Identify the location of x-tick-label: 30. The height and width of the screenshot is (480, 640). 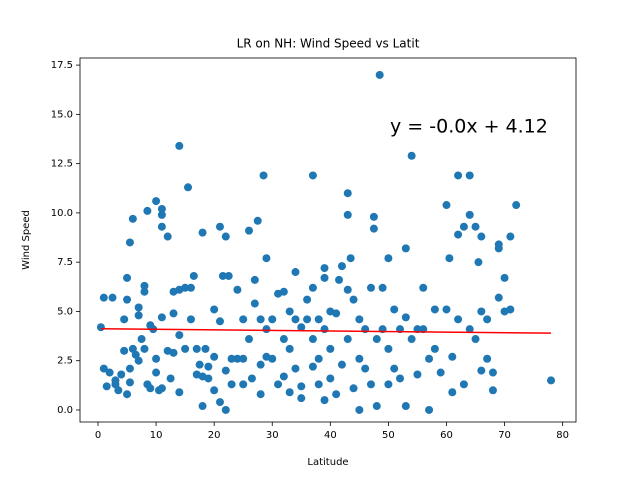
(272, 435).